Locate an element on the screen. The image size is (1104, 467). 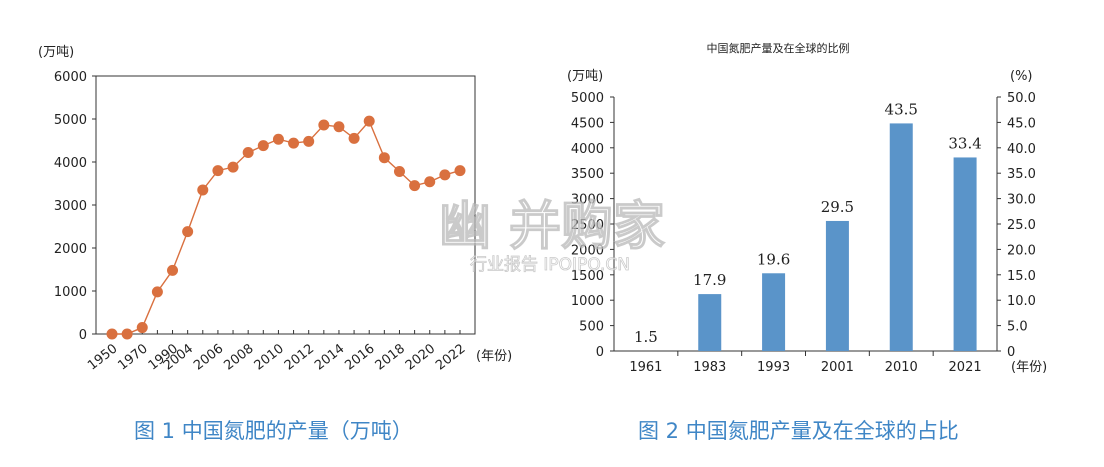
x-tick-label: 2020 is located at coordinates (420, 357).